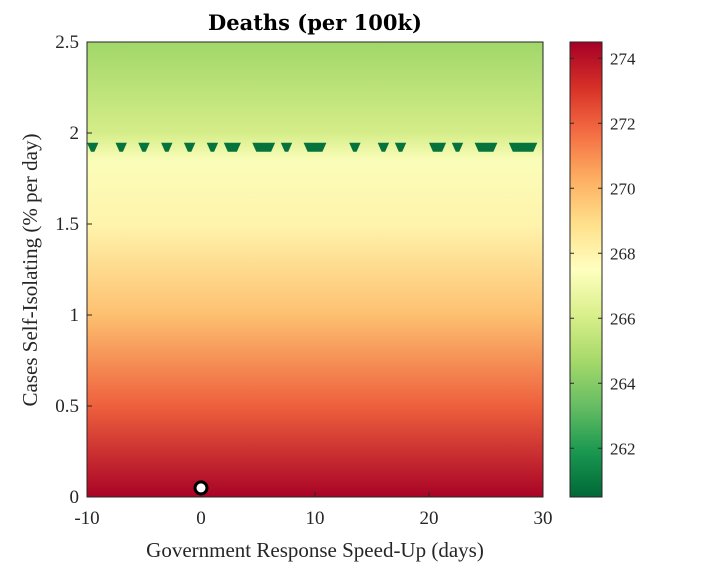 This screenshot has width=708, height=566. Describe the element at coordinates (67, 224) in the screenshot. I see `y-tick-label: 1.5` at that location.